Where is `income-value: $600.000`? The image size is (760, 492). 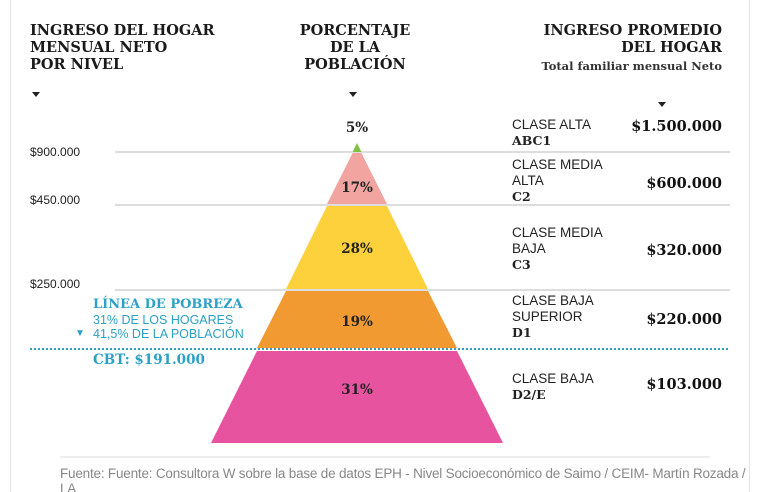 income-value: $600.000 is located at coordinates (684, 183).